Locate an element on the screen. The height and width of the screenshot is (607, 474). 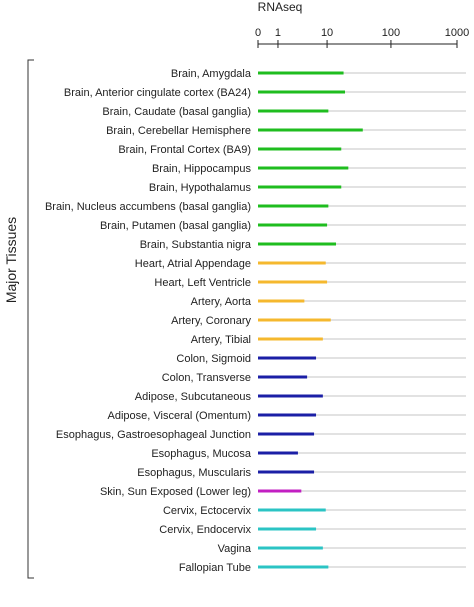
category-label: Artery, Aorta is located at coordinates (221, 302).